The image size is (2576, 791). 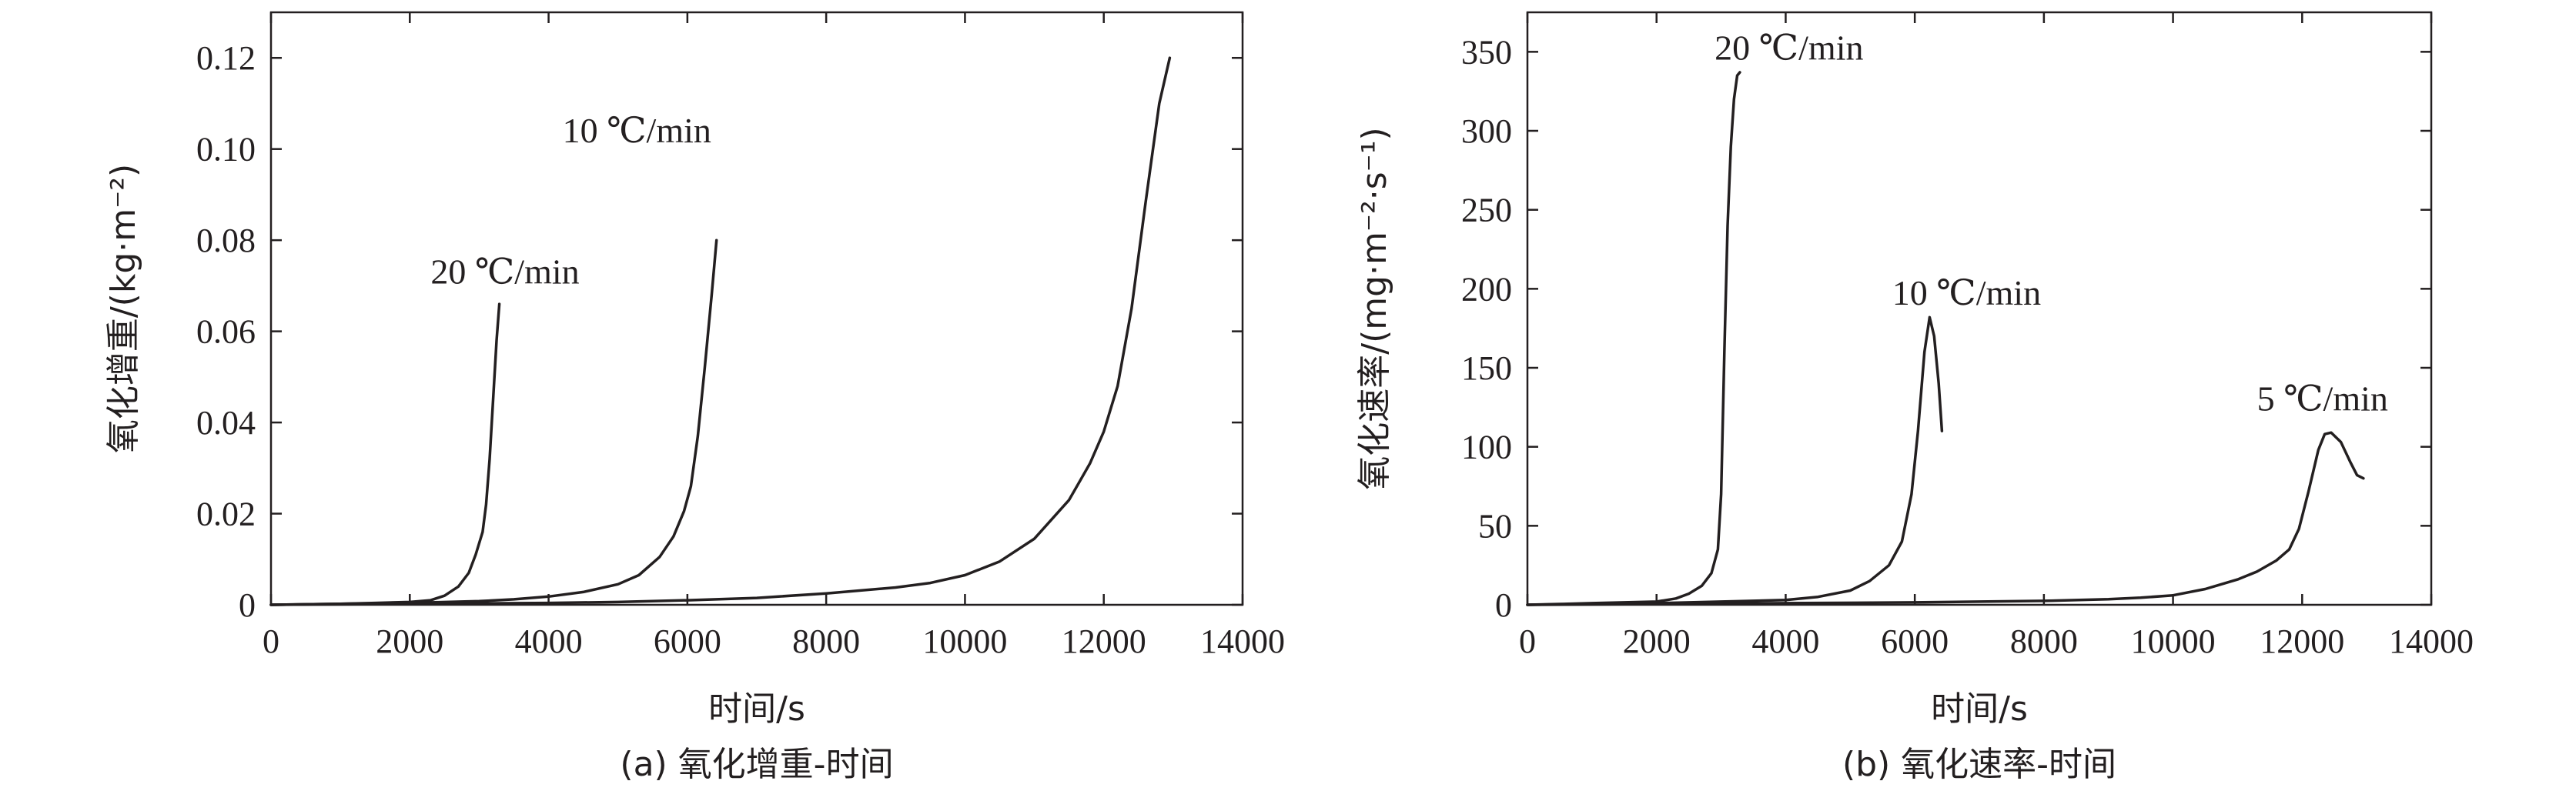 What do you see at coordinates (1487, 368) in the screenshot?
I see `panel-b-y-tick-label: 150` at bounding box center [1487, 368].